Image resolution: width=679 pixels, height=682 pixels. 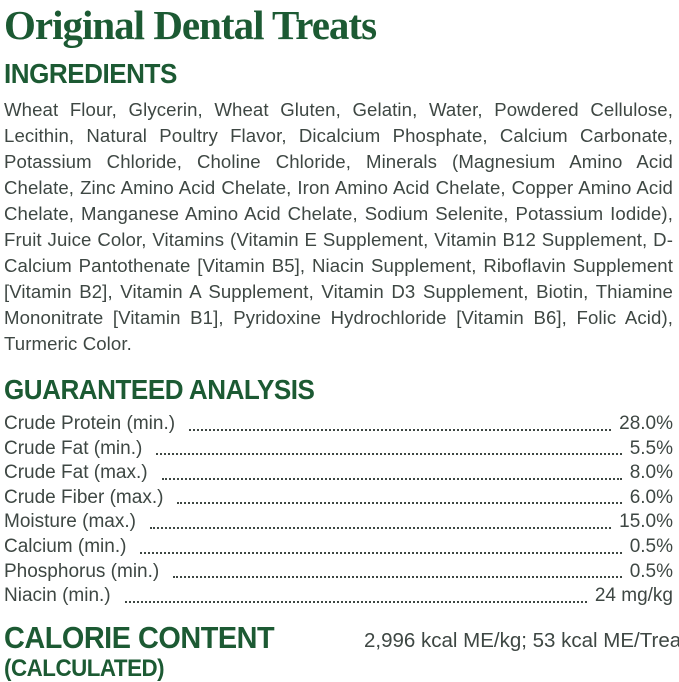 I want to click on analysis-row: Calcium (min.) 0.5%, so click(x=338, y=547).